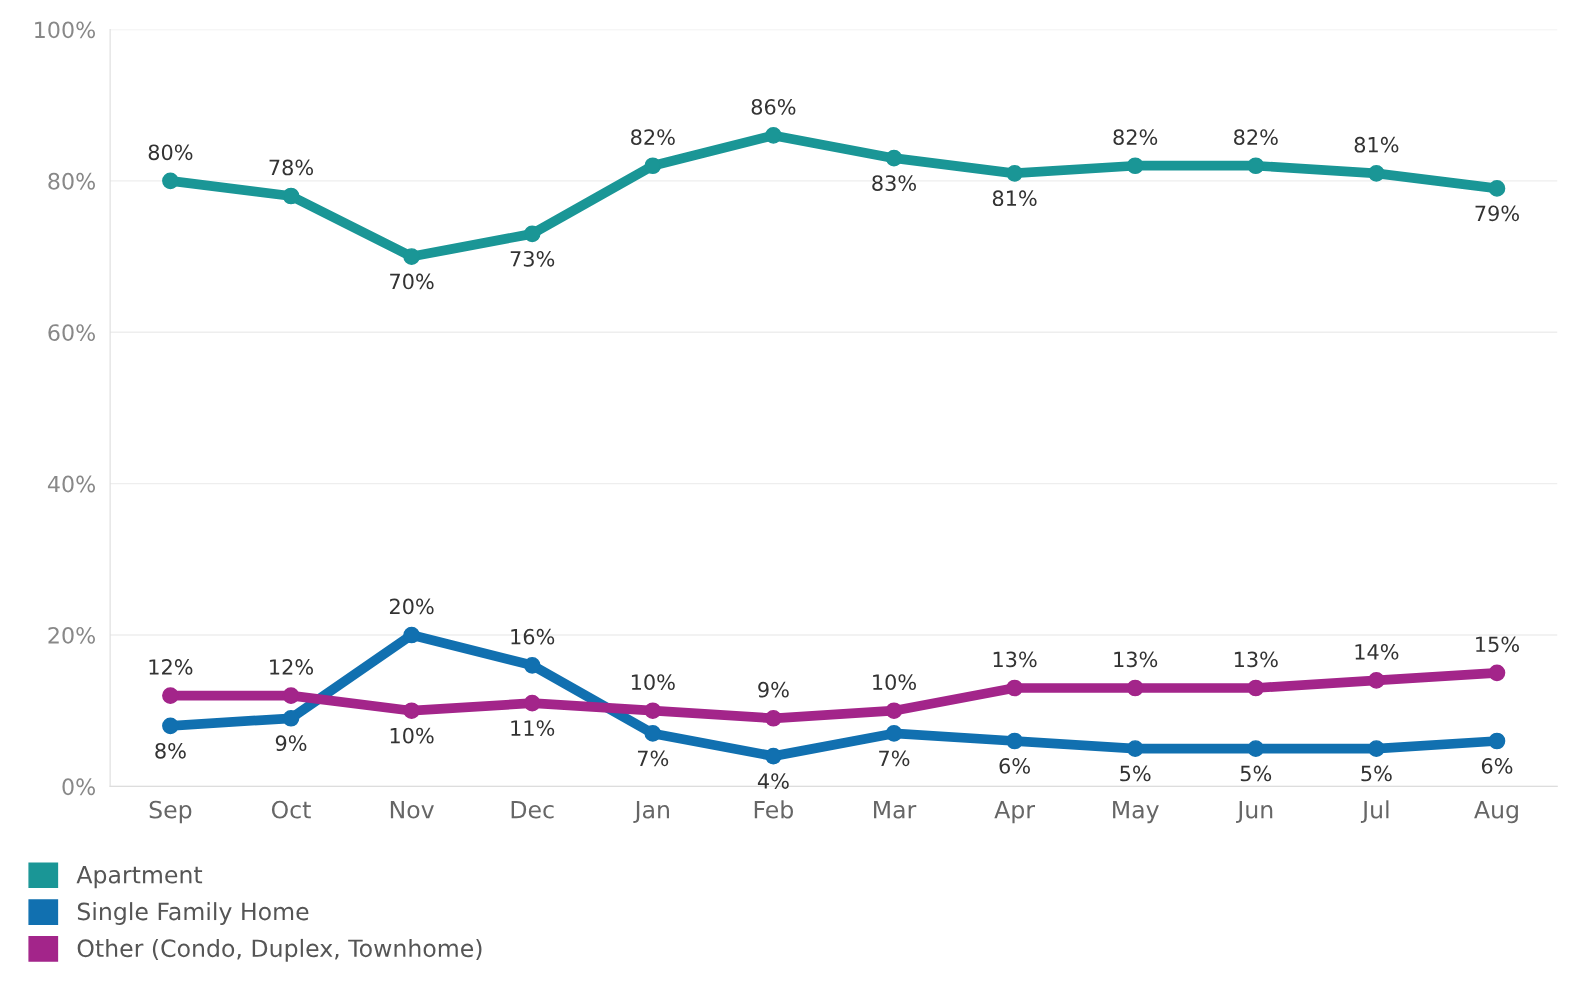 This screenshot has width=1573, height=983. I want to click on data-label: 73%, so click(532, 258).